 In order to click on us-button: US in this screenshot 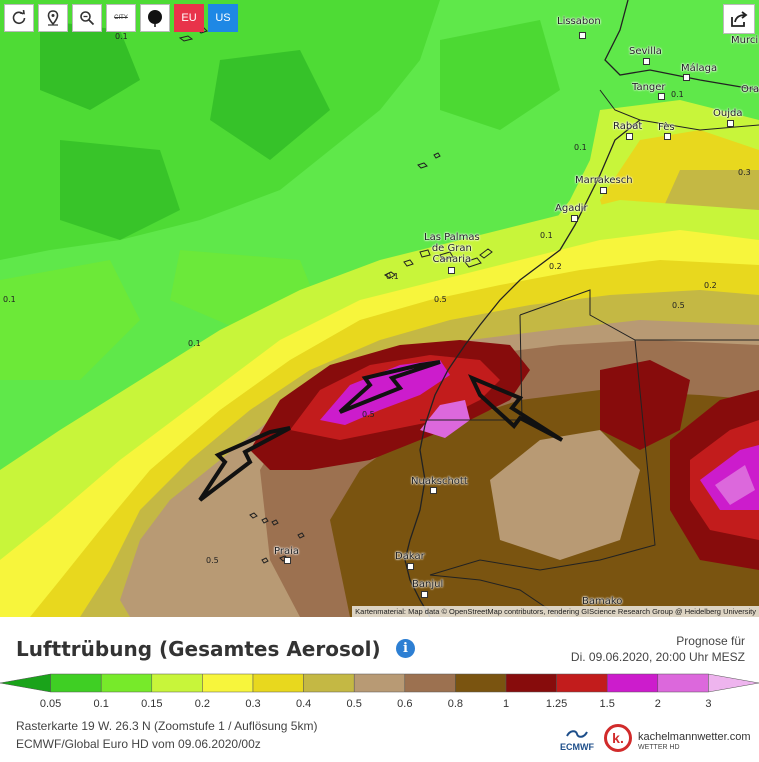, I will do `click(223, 18)`.